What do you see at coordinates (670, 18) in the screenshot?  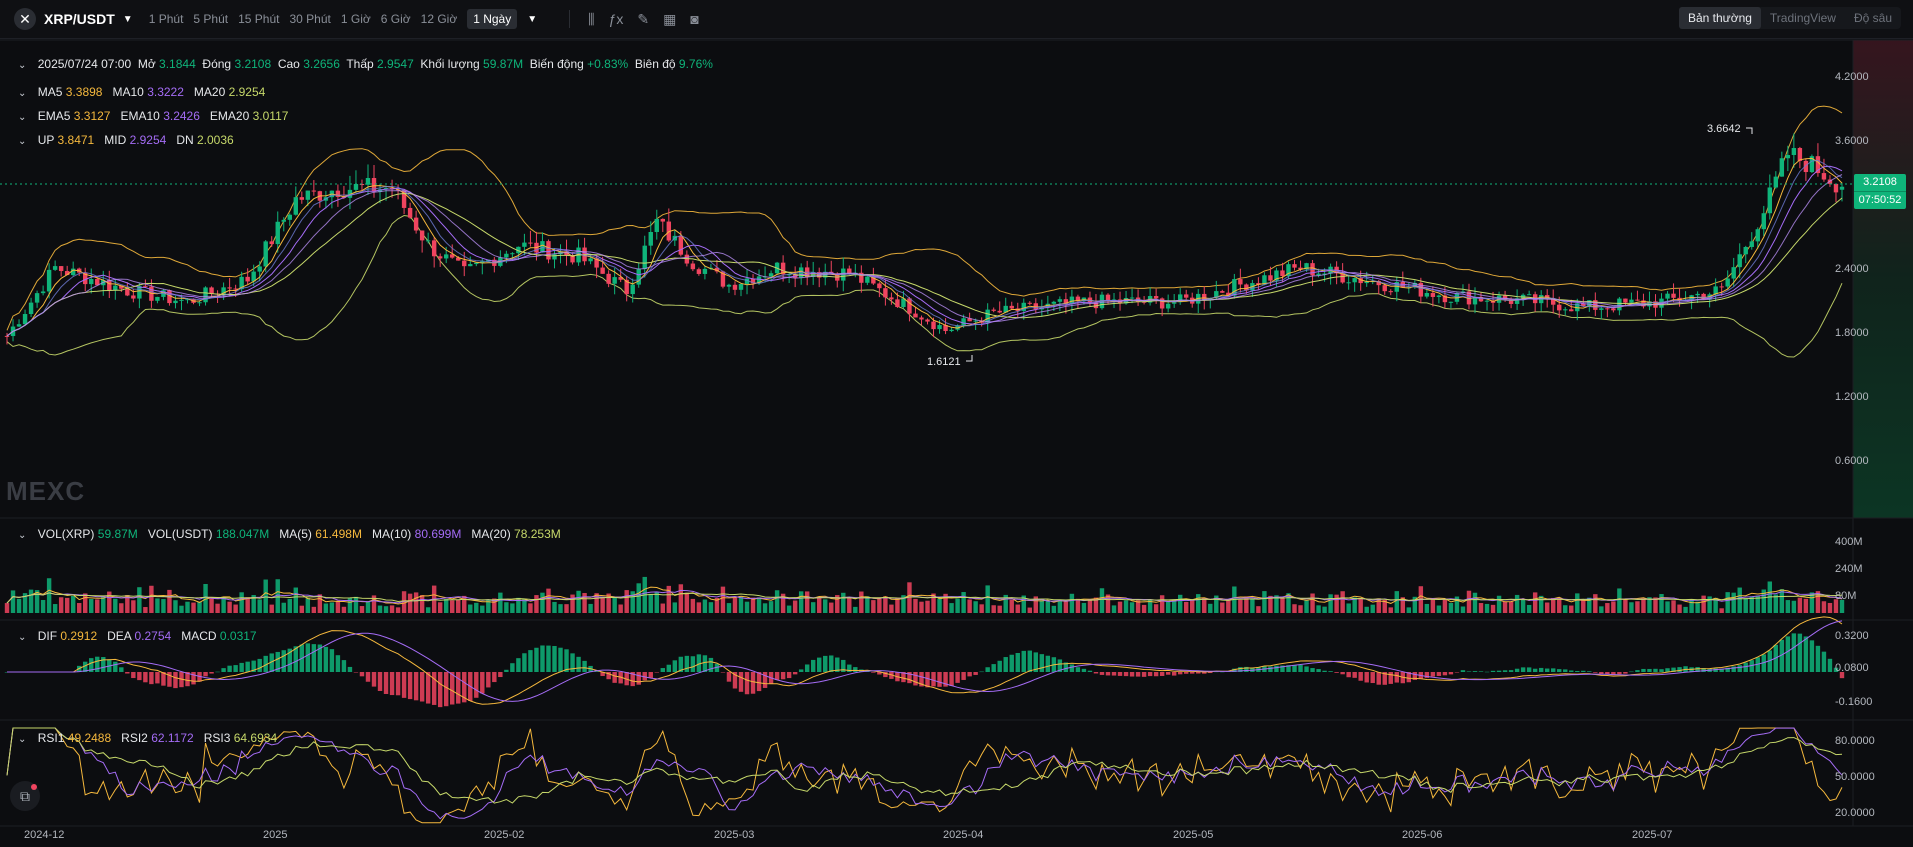 I see `layout-grid-icon: ▦` at bounding box center [670, 18].